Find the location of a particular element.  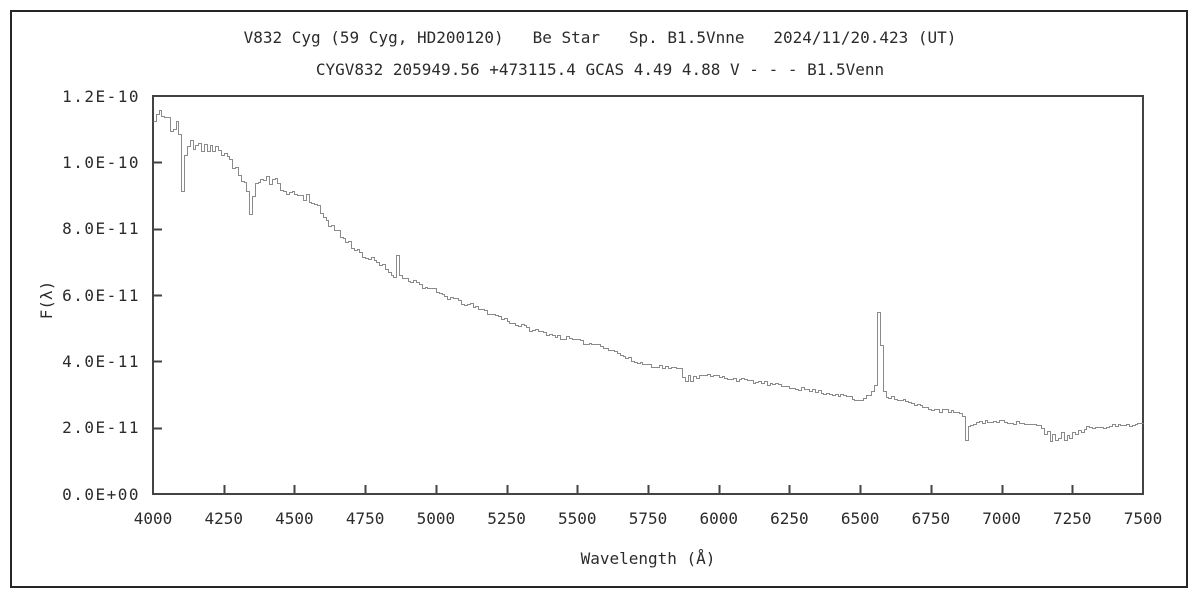

x-tick-label: 4750 is located at coordinates (365, 518).